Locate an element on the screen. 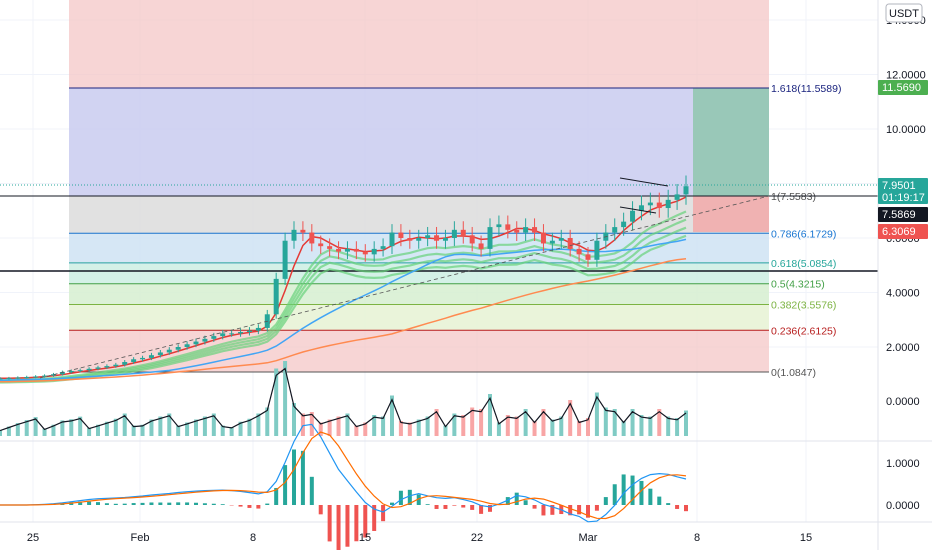  price-tick-label: 4.0000 is located at coordinates (903, 294).